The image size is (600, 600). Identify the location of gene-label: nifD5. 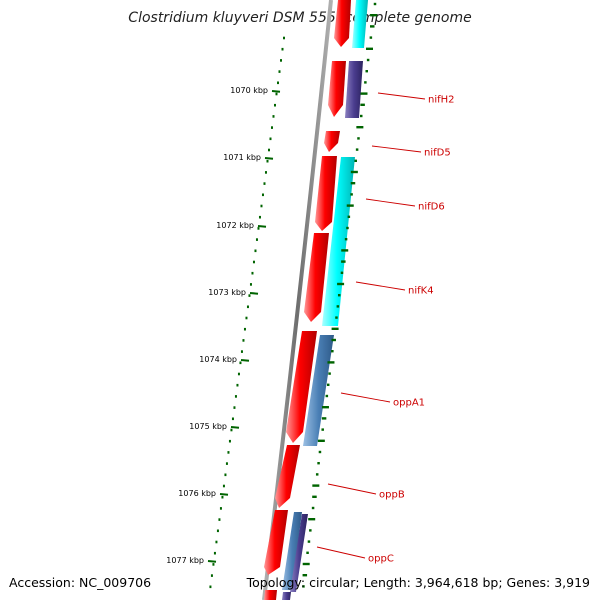
(437, 153).